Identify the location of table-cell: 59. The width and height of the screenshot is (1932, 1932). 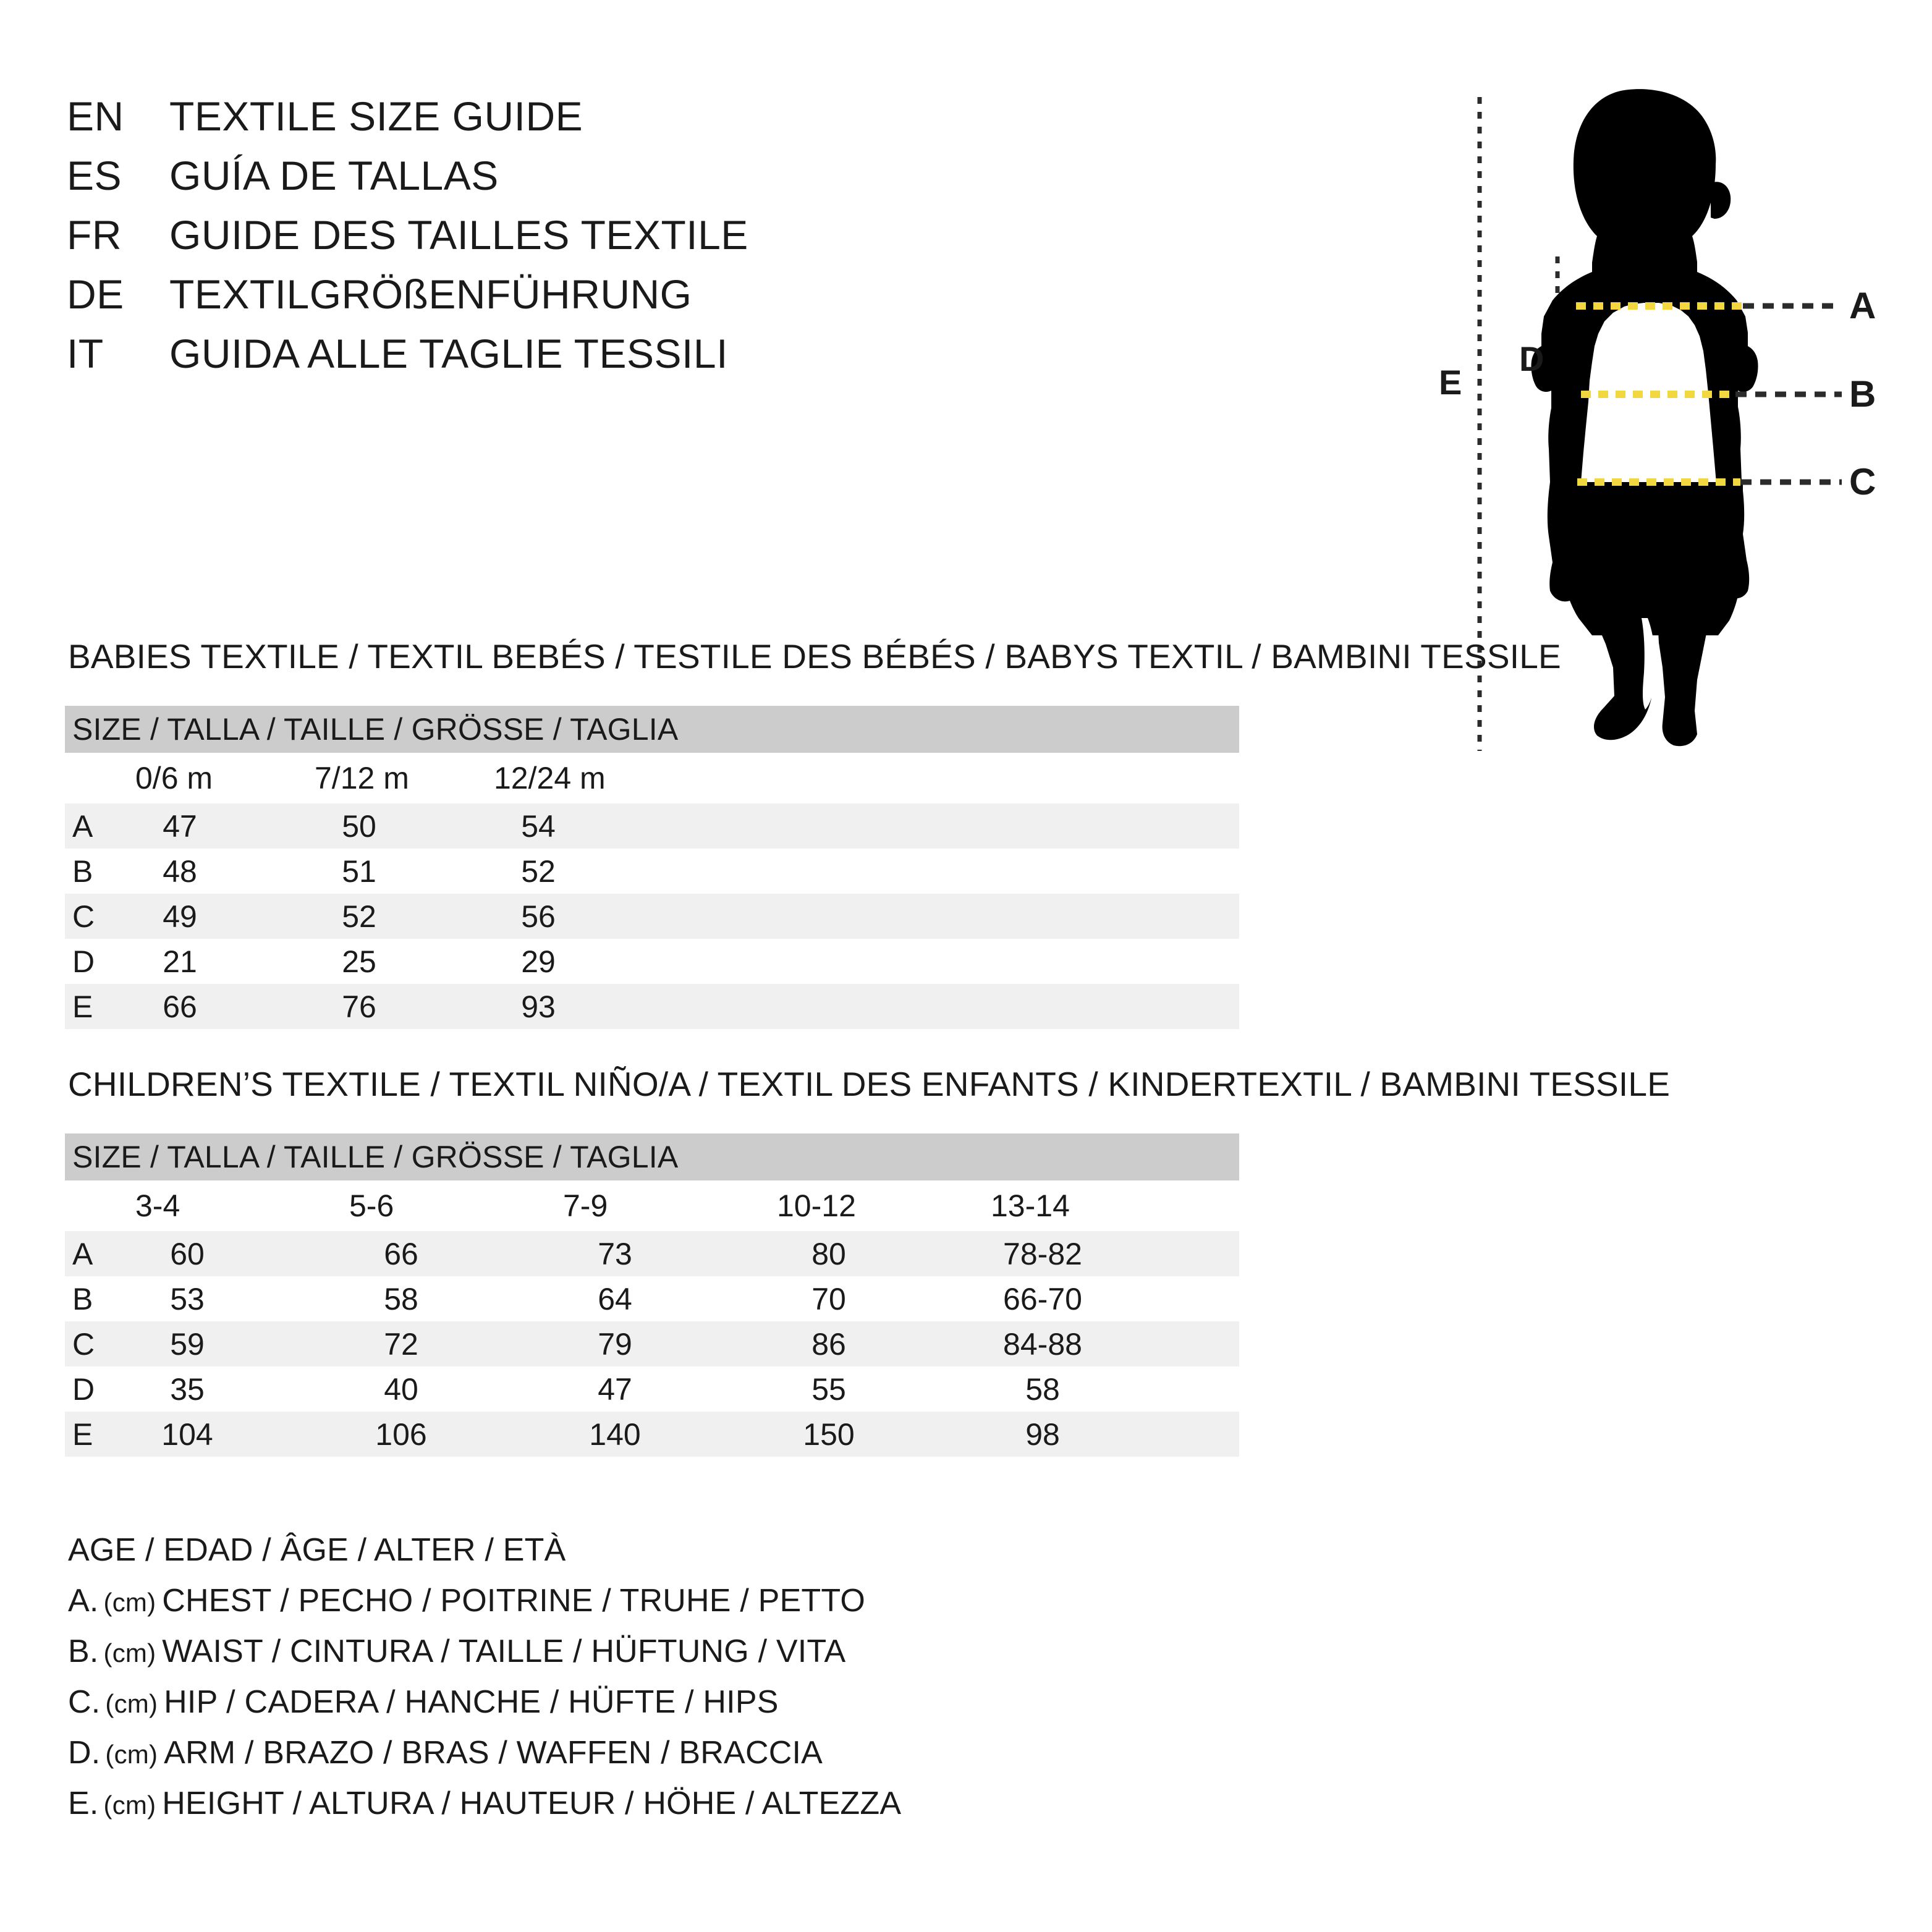
(187, 1344).